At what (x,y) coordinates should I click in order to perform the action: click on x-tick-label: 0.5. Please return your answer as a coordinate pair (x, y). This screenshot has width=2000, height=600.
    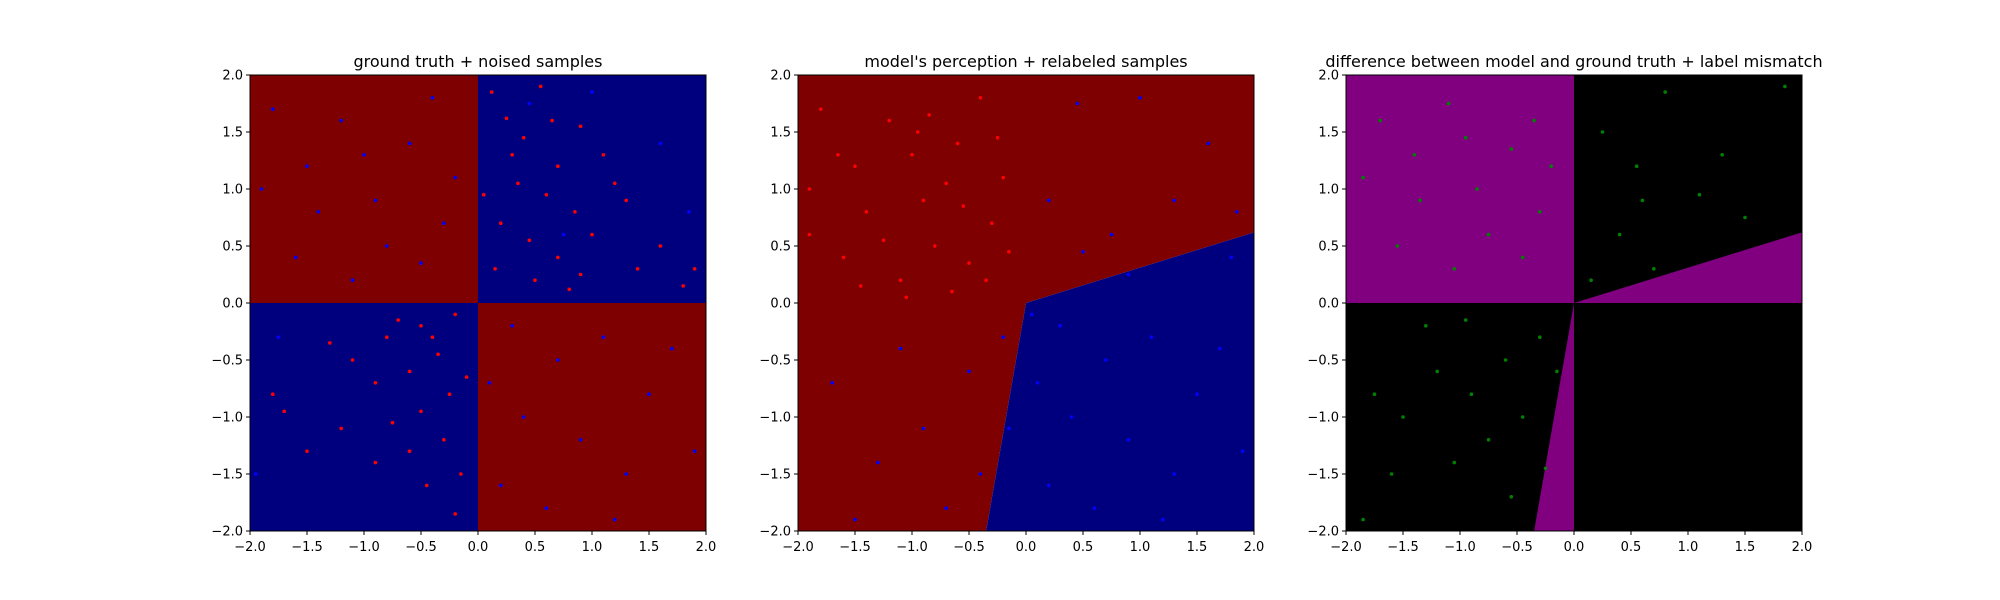
    Looking at the image, I should click on (1083, 547).